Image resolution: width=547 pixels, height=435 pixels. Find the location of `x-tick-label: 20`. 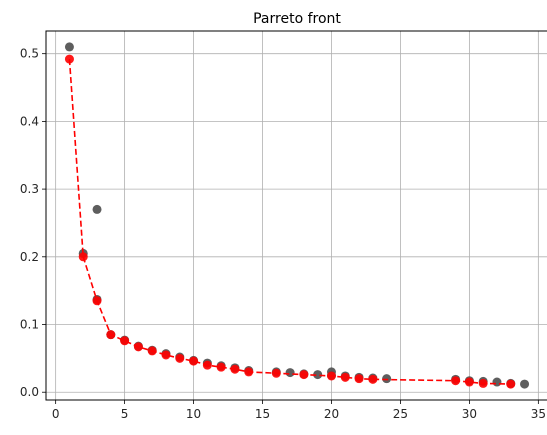

x-tick-label: 20 is located at coordinates (331, 414).